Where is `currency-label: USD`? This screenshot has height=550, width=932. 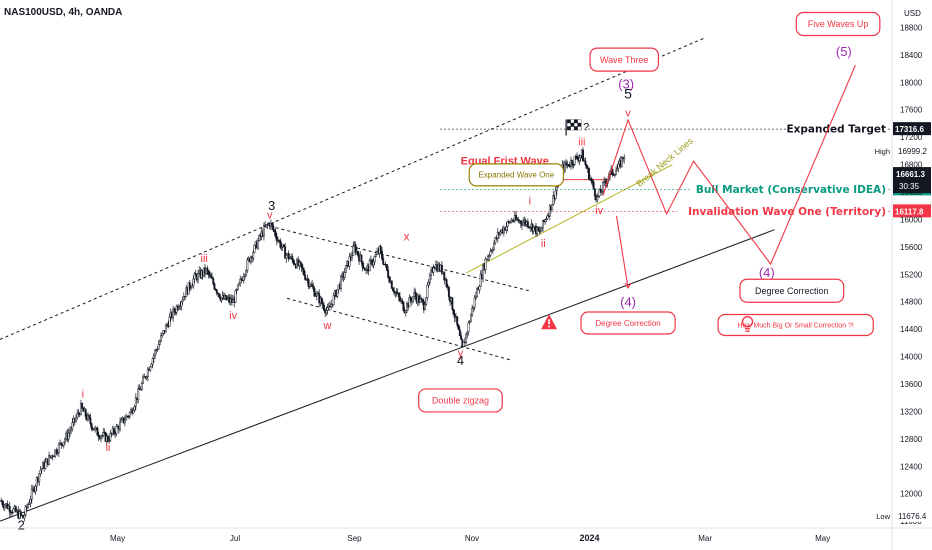 currency-label: USD is located at coordinates (912, 13).